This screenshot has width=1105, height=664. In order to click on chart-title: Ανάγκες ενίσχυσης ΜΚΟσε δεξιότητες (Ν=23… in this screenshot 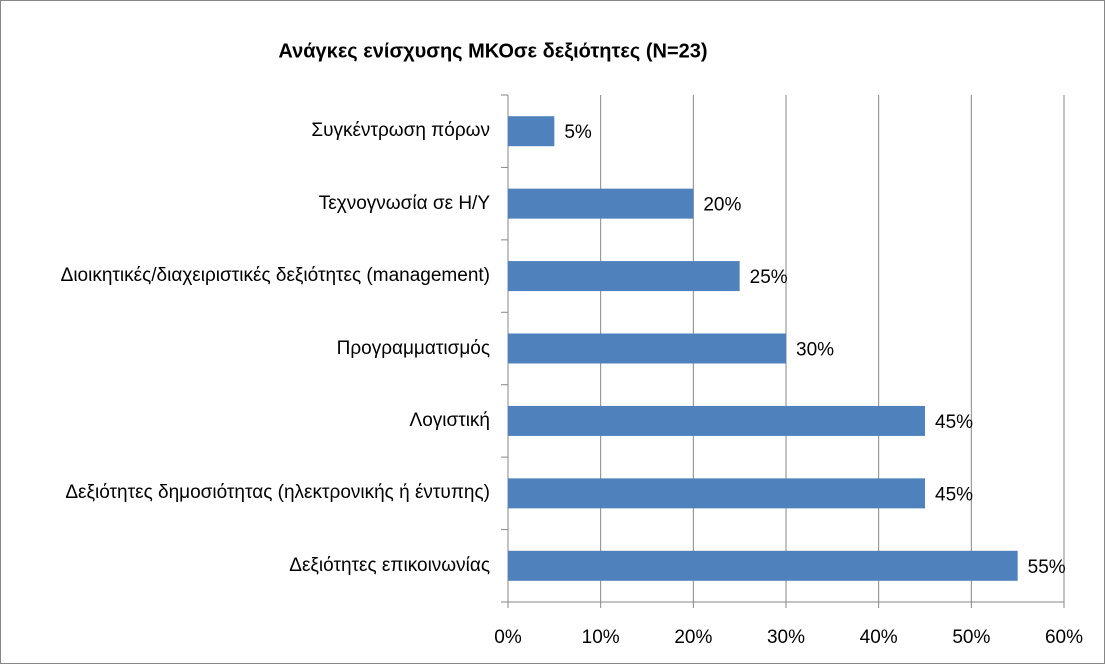, I will do `click(492, 51)`.